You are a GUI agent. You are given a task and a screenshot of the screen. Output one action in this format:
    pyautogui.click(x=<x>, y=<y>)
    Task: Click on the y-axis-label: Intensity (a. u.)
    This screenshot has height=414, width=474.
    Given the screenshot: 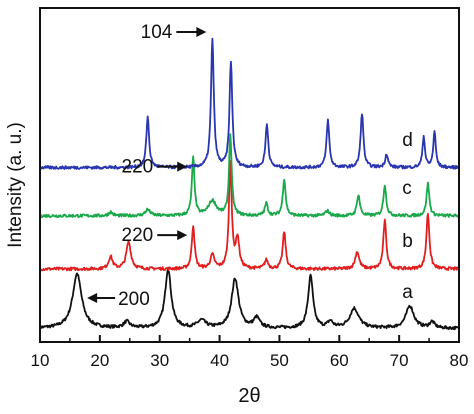 What is the action you would take?
    pyautogui.click(x=15, y=185)
    